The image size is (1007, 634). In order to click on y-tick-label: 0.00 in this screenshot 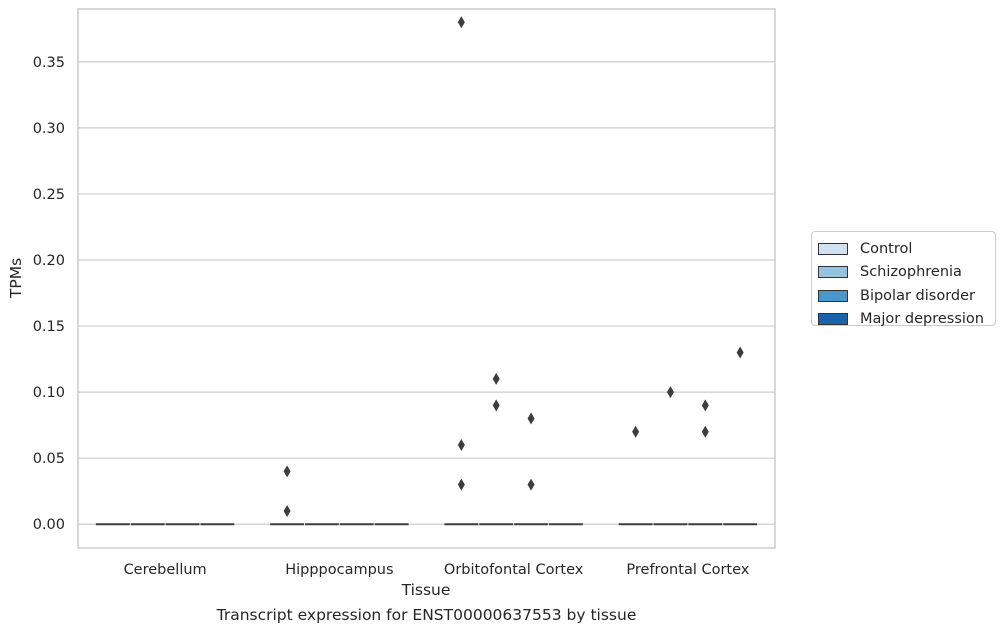, I will do `click(49, 525)`.